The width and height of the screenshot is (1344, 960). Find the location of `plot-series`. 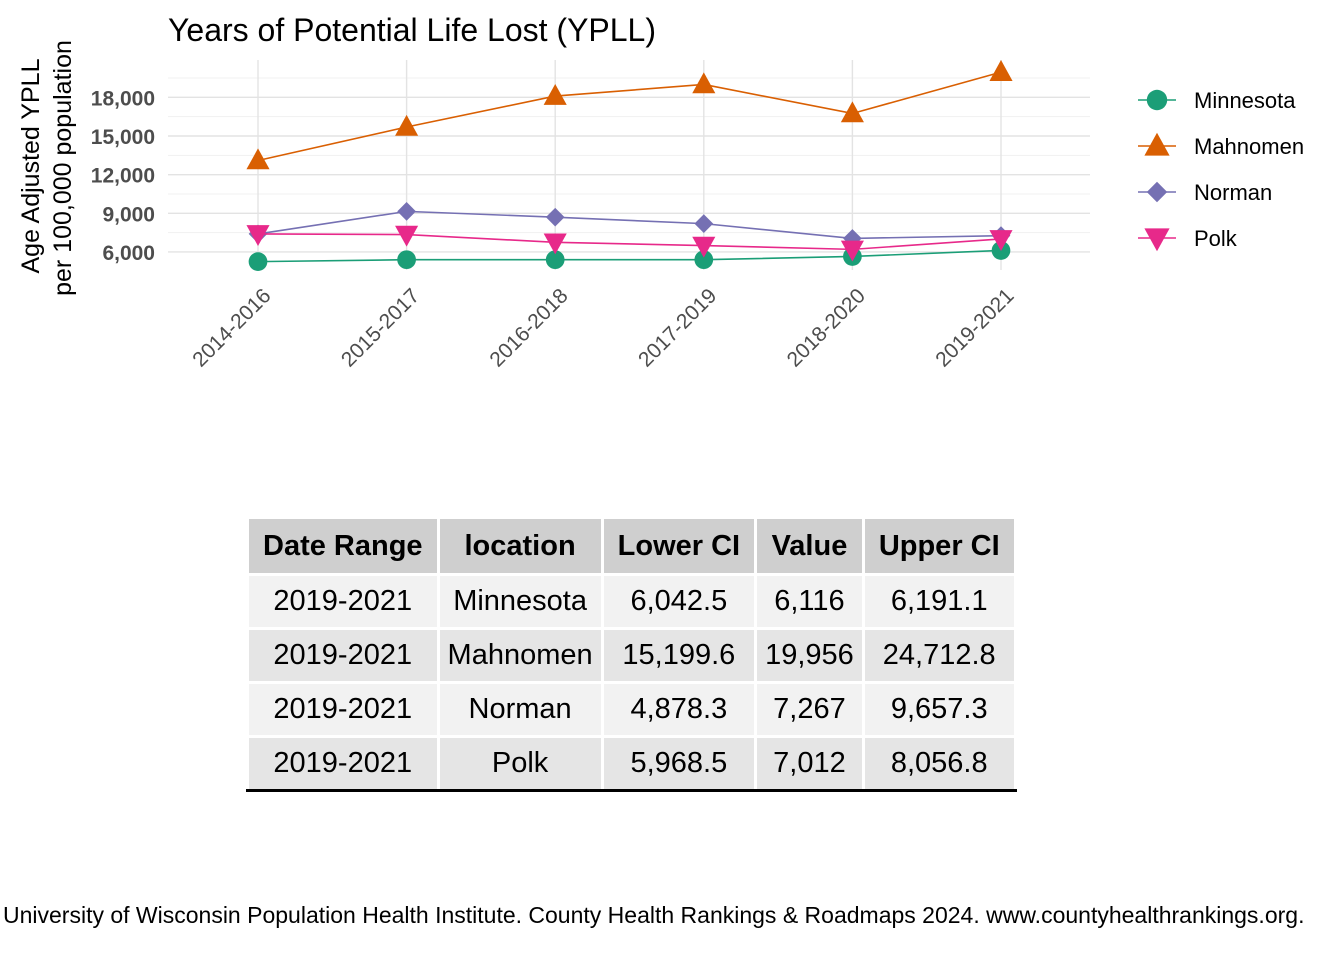

plot-series is located at coordinates (629, 165).